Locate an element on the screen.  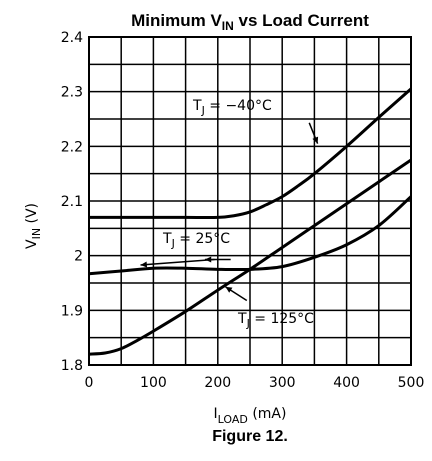
x-tick-label: 500 is located at coordinates (411, 383).